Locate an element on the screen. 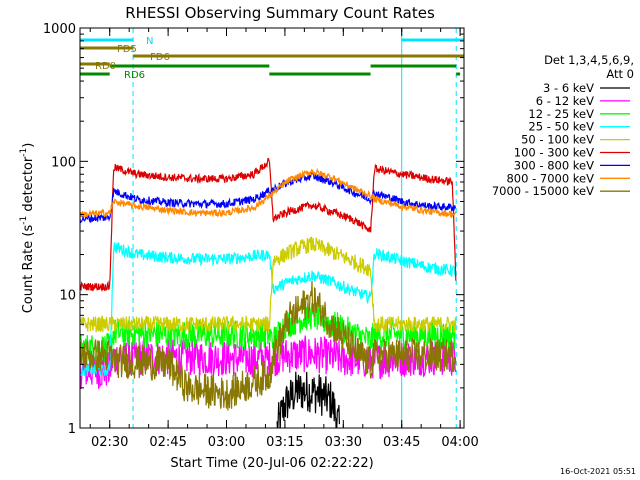  chart-title: RHESSI Observing Summary Count Rates is located at coordinates (280, 13).